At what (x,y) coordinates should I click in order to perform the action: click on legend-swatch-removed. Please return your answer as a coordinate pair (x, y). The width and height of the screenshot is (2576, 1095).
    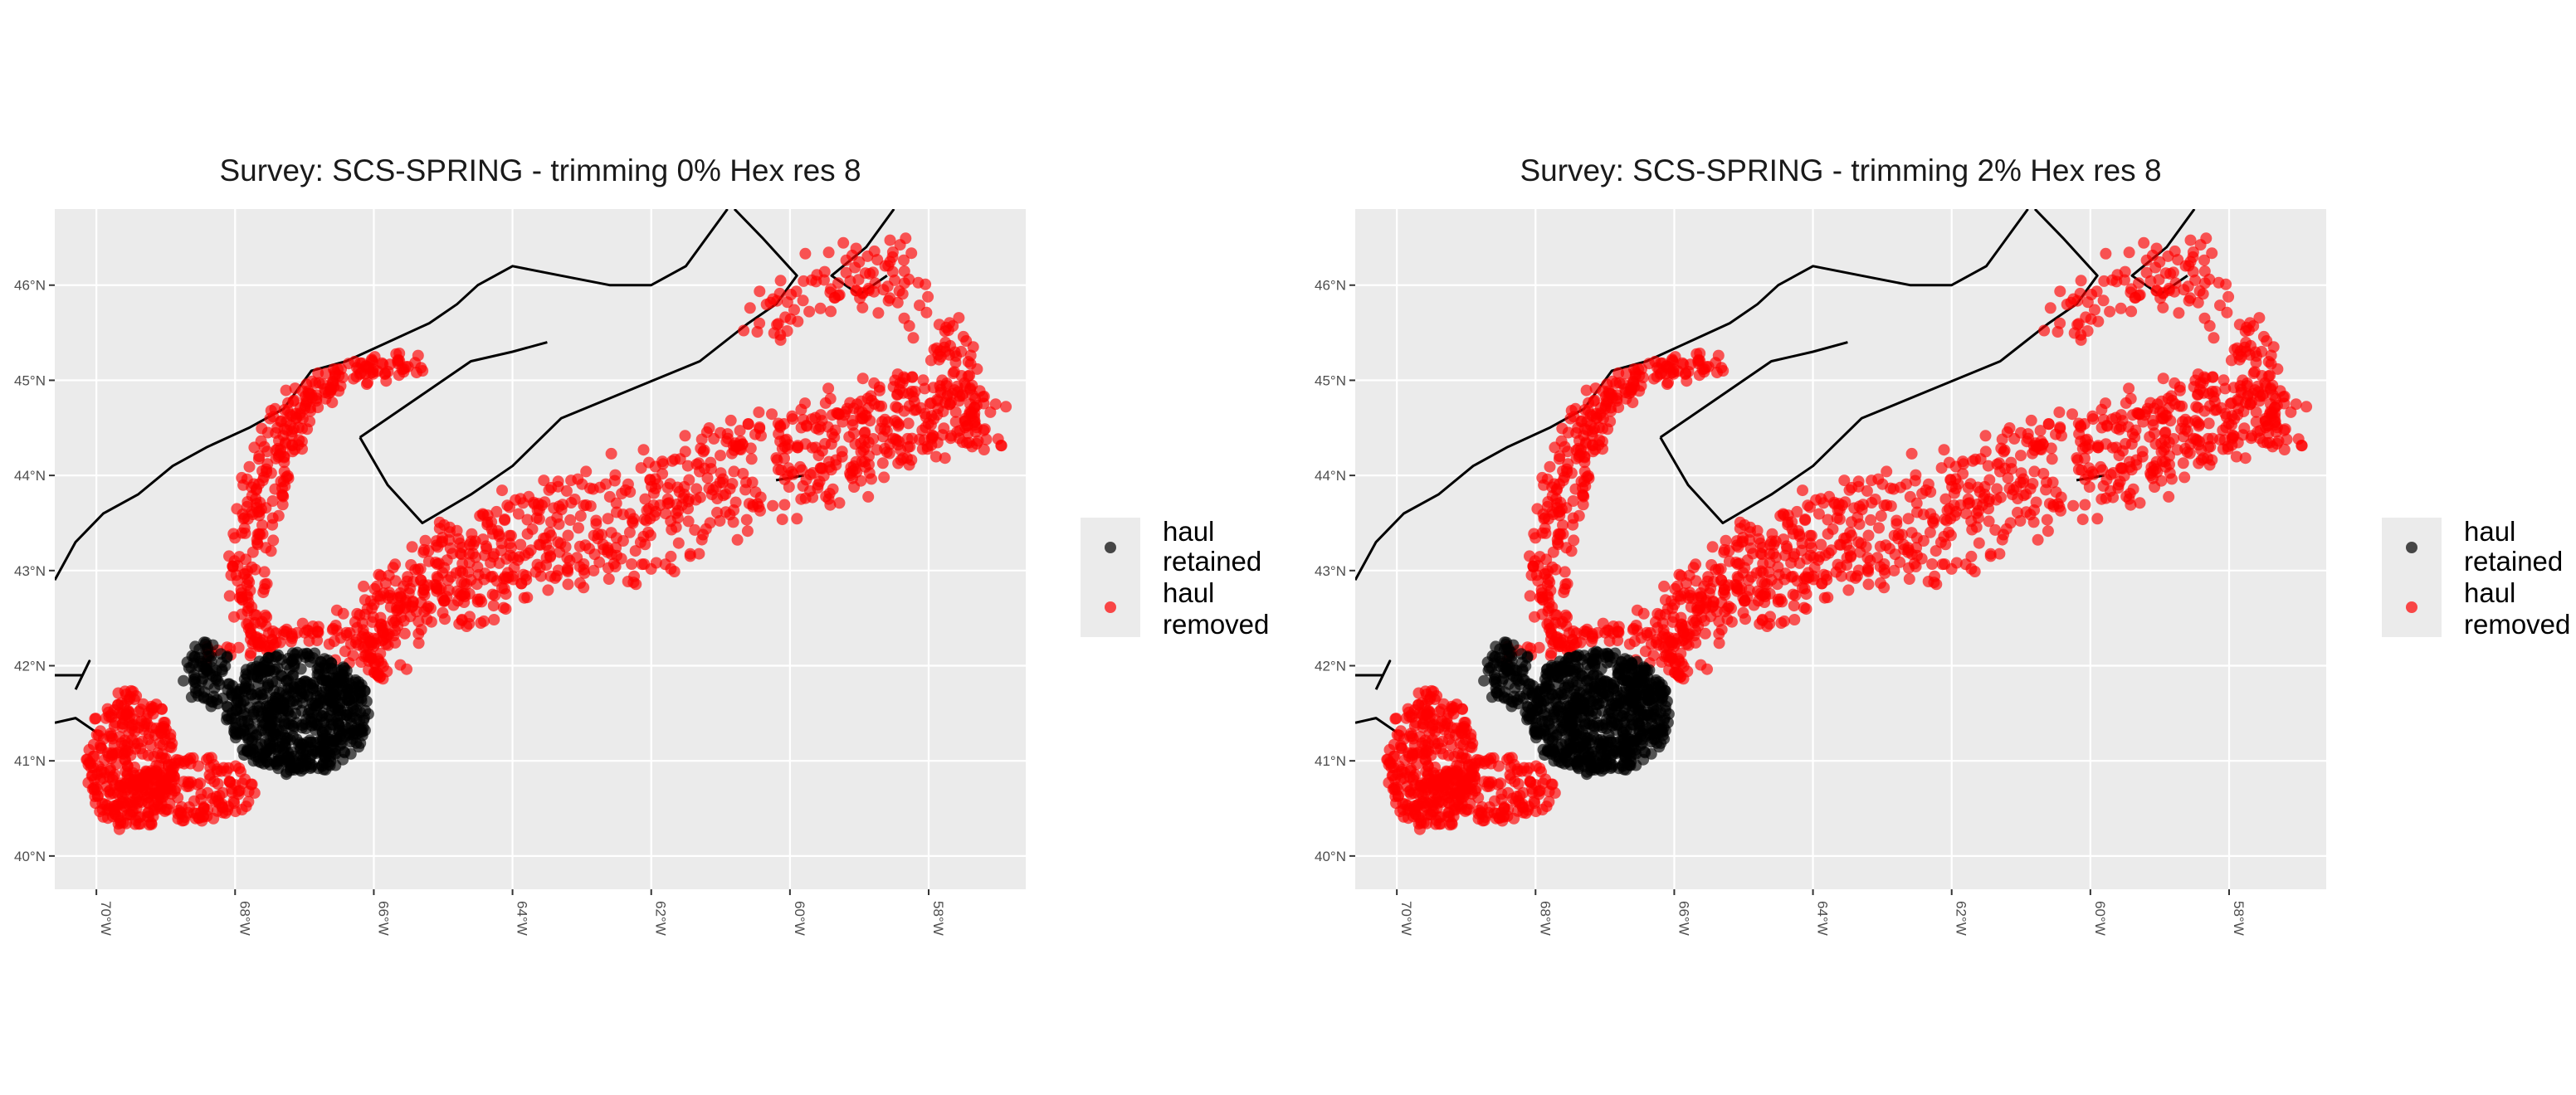
    Looking at the image, I should click on (1111, 607).